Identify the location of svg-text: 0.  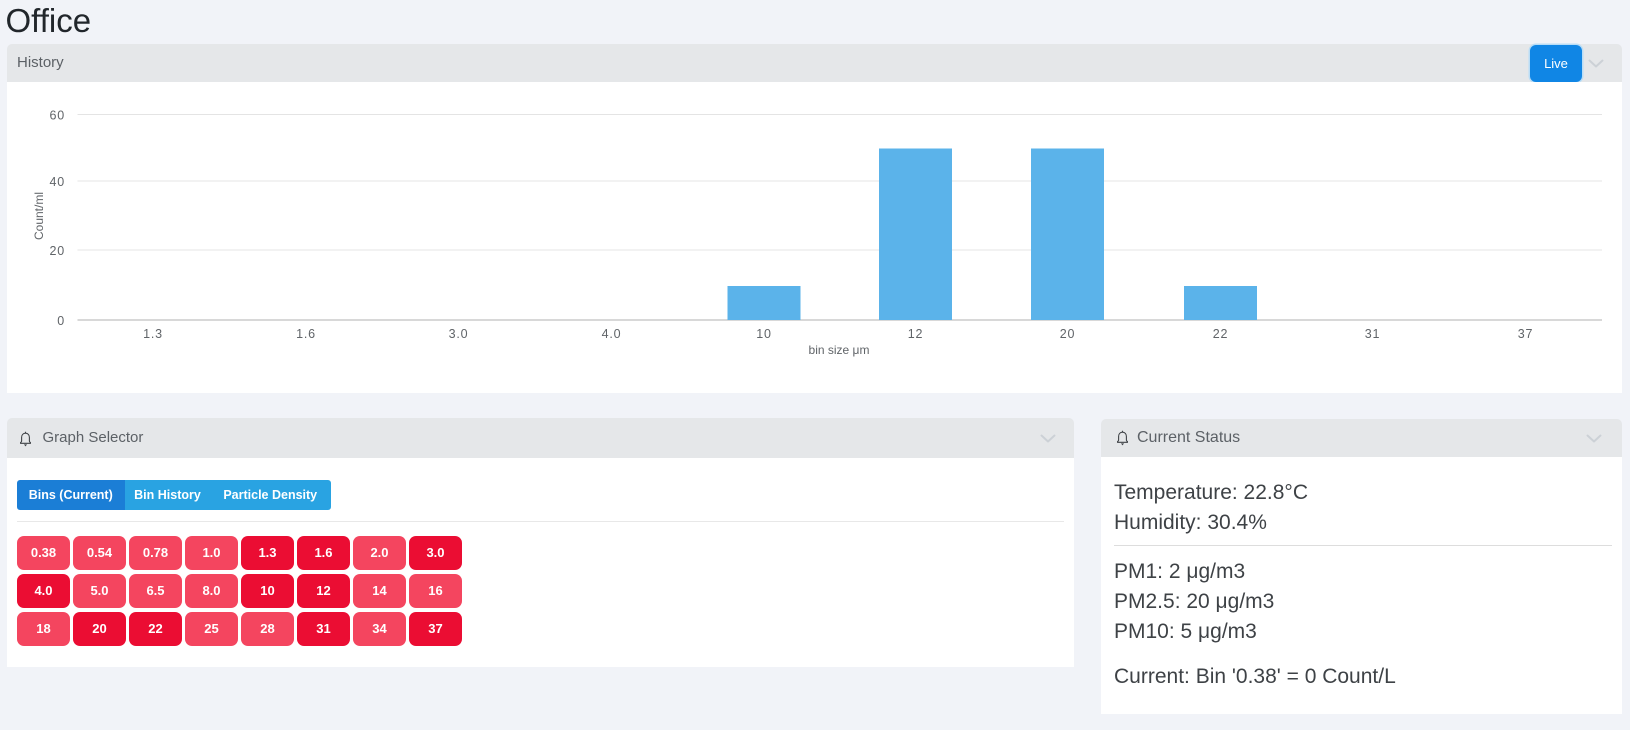
(61, 321).